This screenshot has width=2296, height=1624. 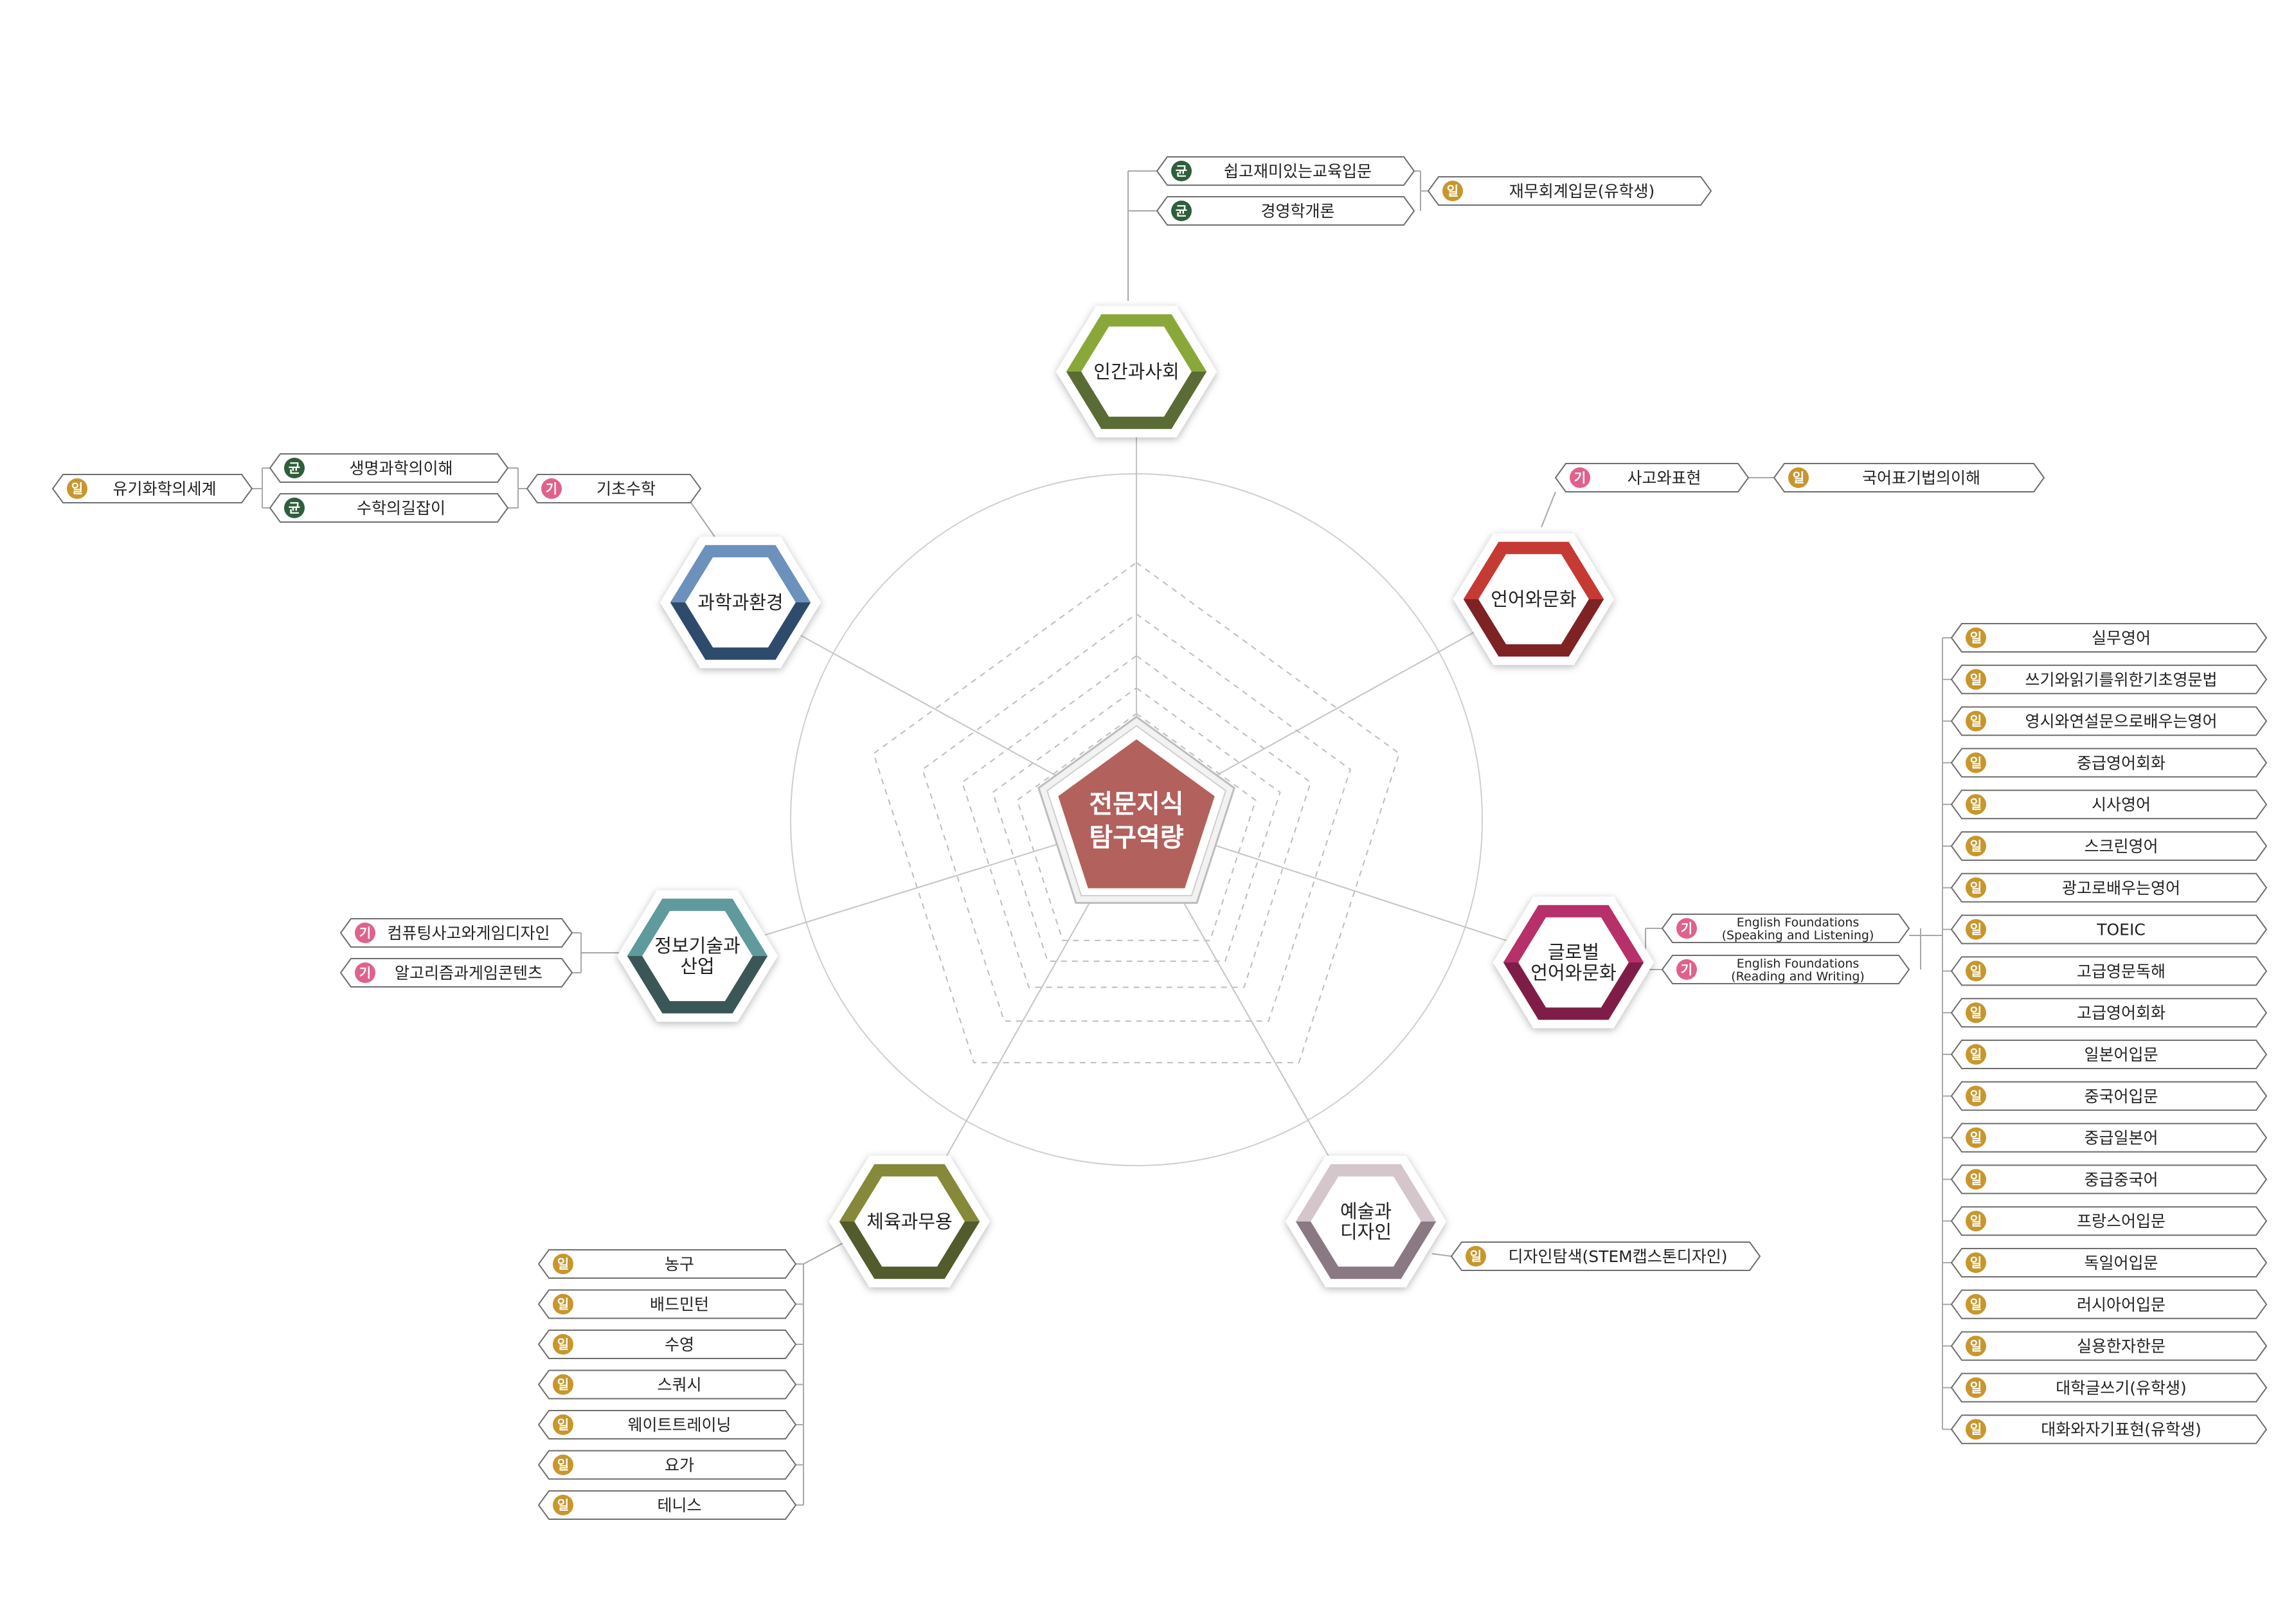 What do you see at coordinates (667, 1505) in the screenshot?
I see `course-tag-sport-a-6: 일 테니스` at bounding box center [667, 1505].